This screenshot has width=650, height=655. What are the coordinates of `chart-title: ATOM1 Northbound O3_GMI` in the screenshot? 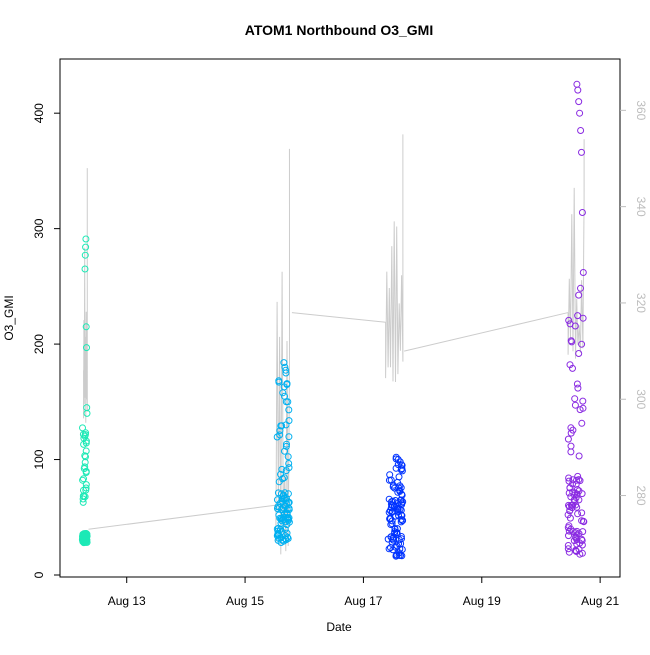 It's located at (339, 30).